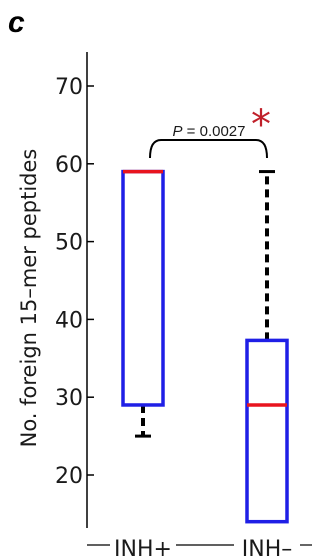  I want to click on y-axis-title: No. foreign 15–mer peptides, so click(29, 298).